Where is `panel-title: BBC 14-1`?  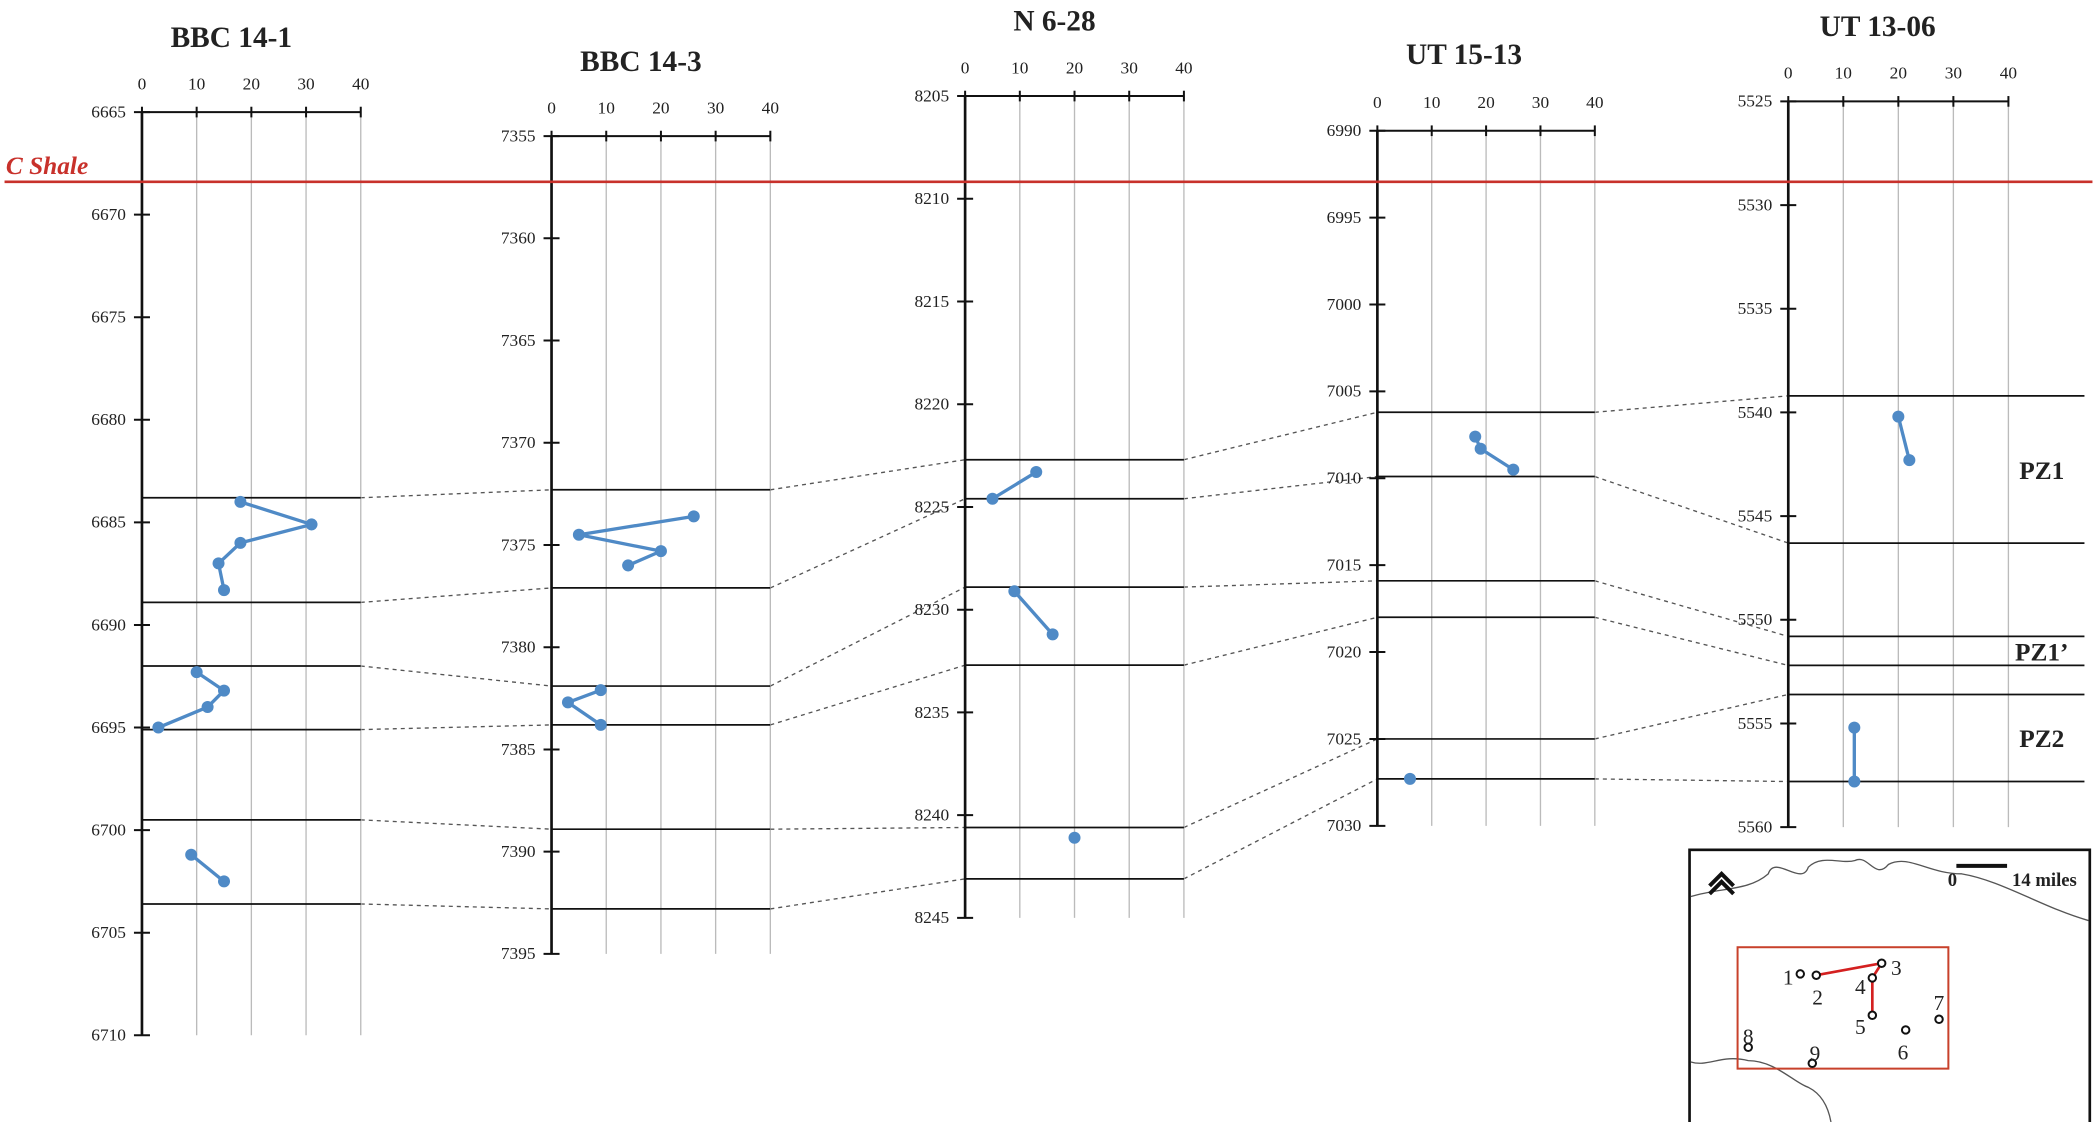 panel-title: BBC 14-1 is located at coordinates (231, 38).